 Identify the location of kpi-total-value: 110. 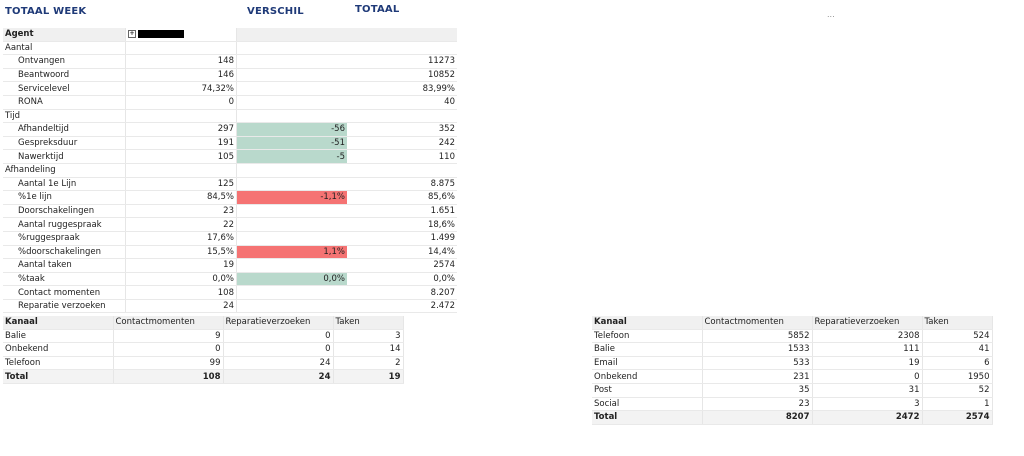
(402, 156).